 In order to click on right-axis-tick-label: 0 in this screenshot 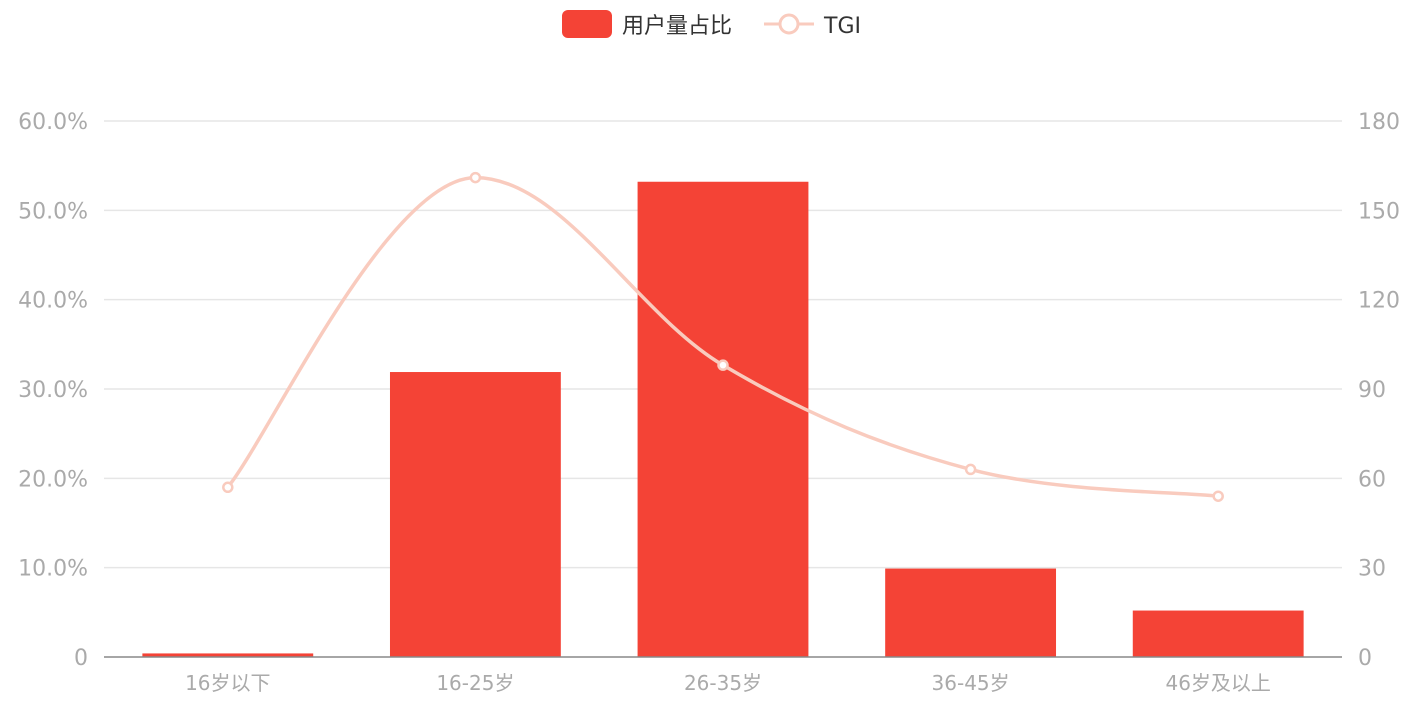, I will do `click(1365, 658)`.